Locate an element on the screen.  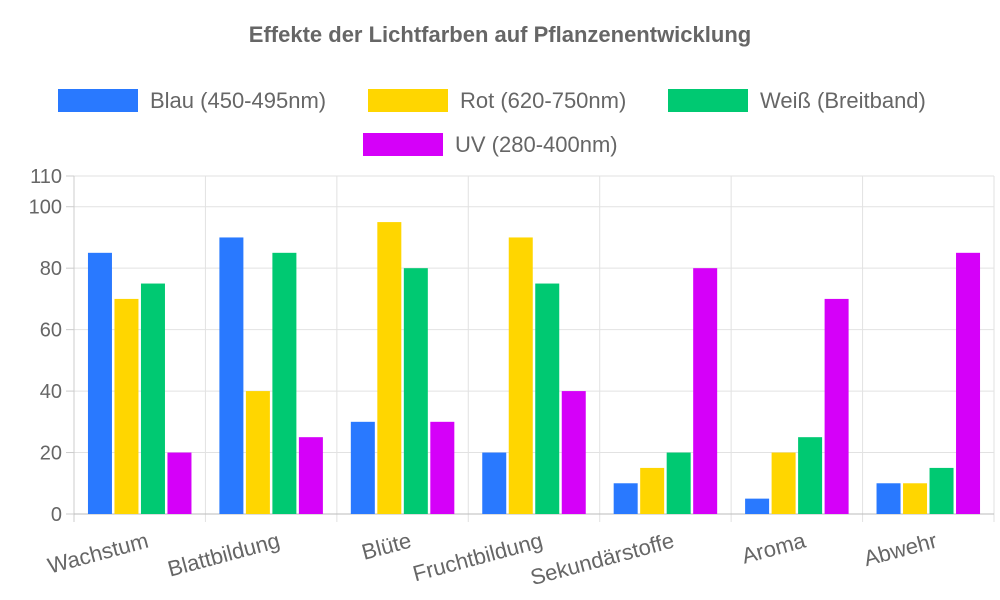
legend-label-1: Blau (450-495nm) is located at coordinates (238, 100).